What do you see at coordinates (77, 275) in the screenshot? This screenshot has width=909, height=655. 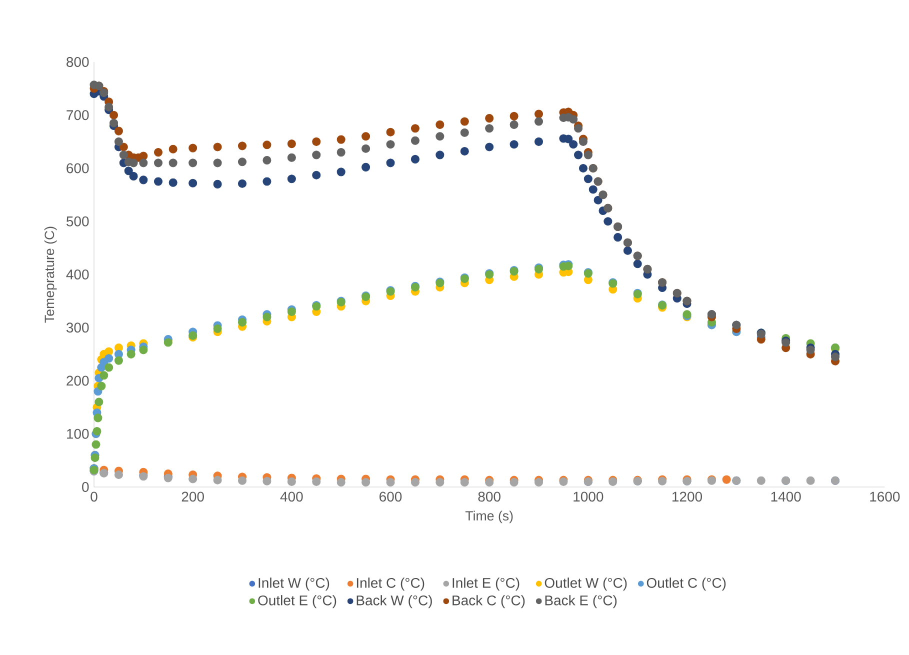 I see `y-tick-label: 400` at bounding box center [77, 275].